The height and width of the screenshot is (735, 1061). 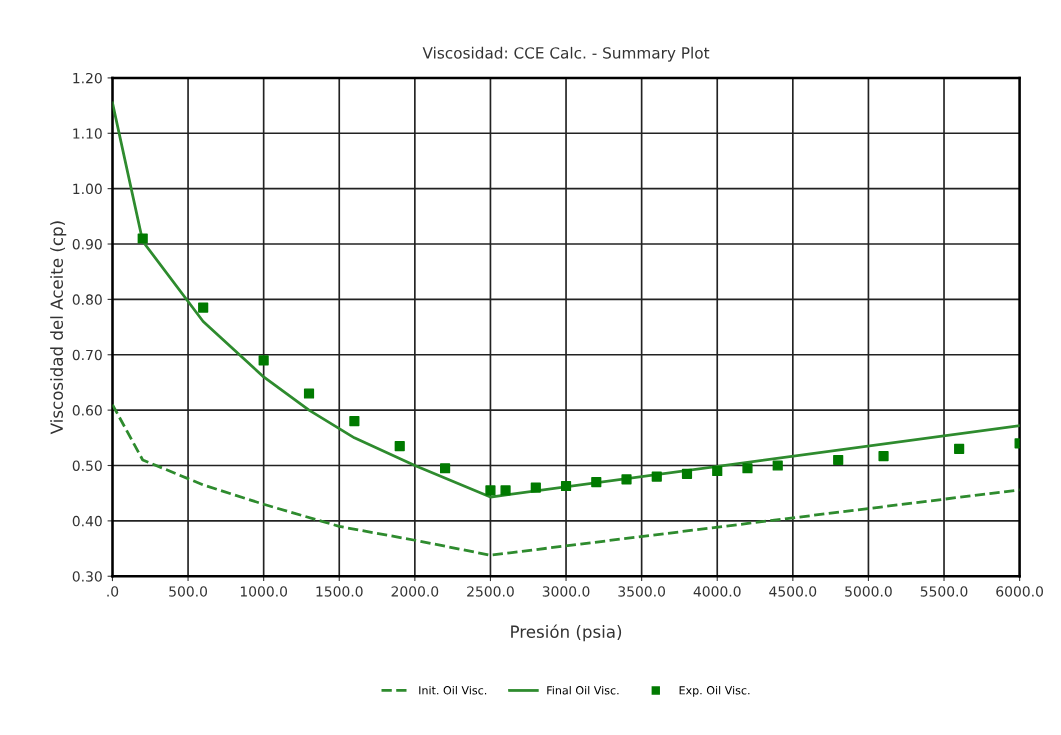 What do you see at coordinates (87, 410) in the screenshot?
I see `y-tick-label: 0.60` at bounding box center [87, 410].